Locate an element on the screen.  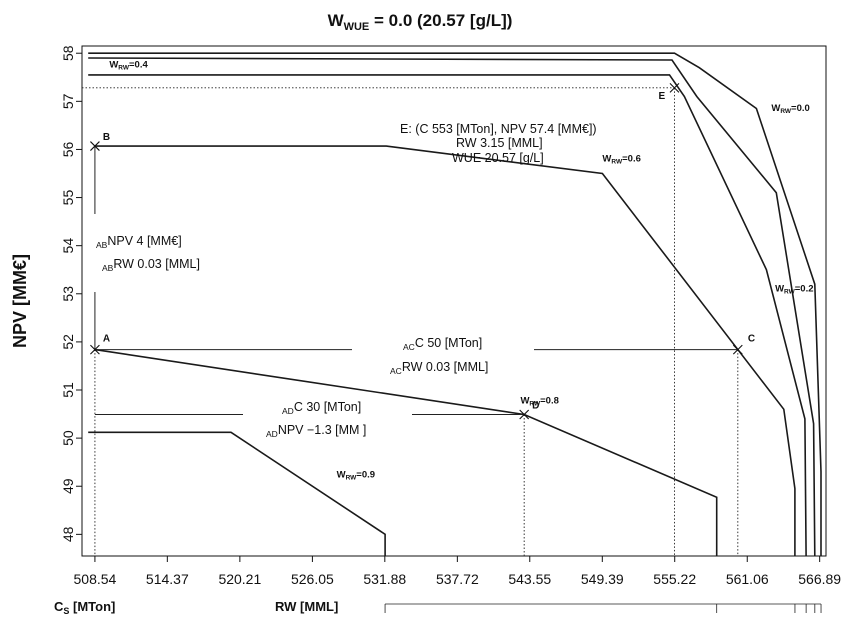
x-tick-label: 526.05 is located at coordinates (312, 579).